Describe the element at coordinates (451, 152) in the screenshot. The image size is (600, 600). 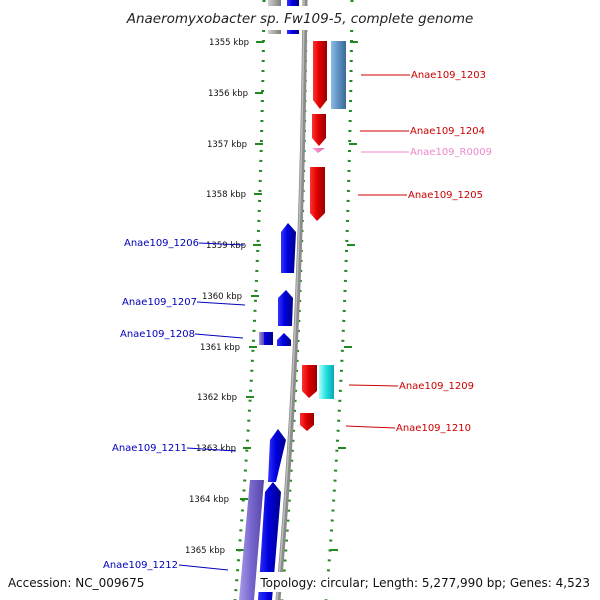
I see `gene-label-anae109-r0009: Anae109_R0009` at that location.